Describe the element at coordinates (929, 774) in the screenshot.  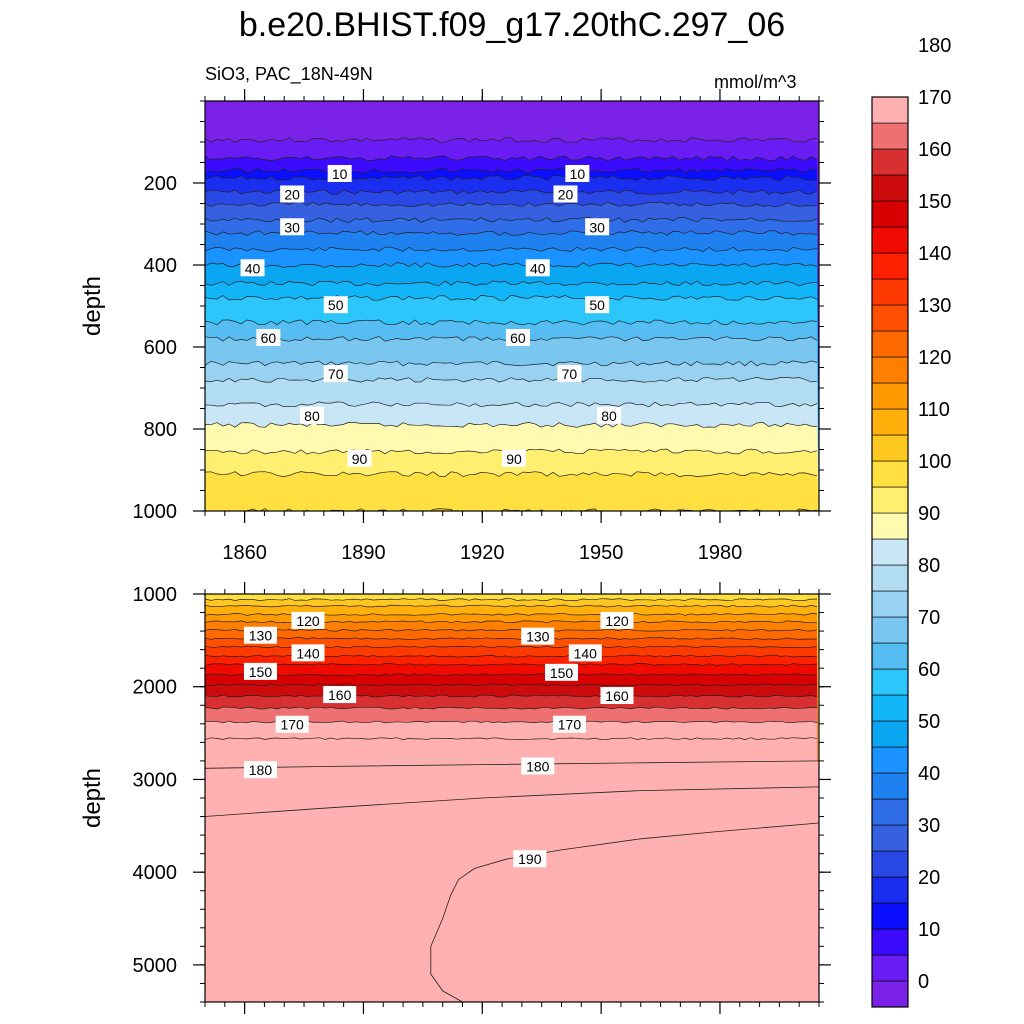
I see `colorbar-tick-label: 40` at that location.